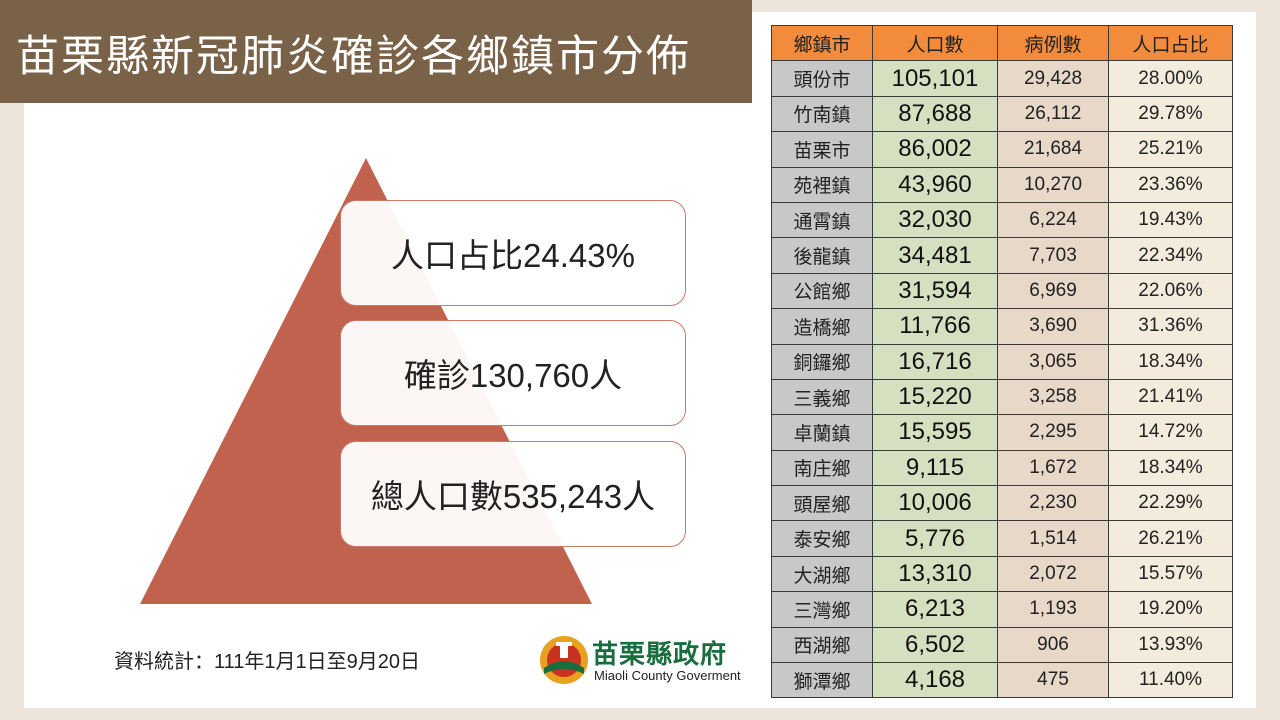 The height and width of the screenshot is (720, 1280). Describe the element at coordinates (1053, 680) in the screenshot. I see `cell-cases: 475` at that location.